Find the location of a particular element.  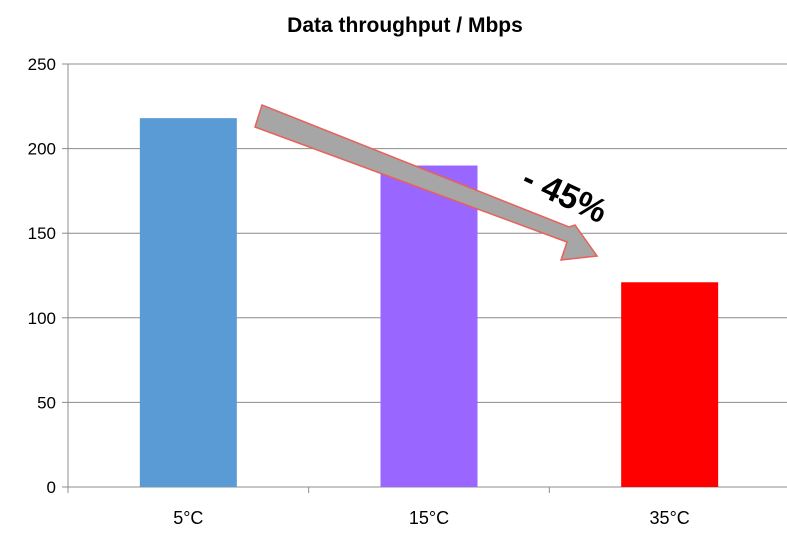

x-tick-label: 15°C is located at coordinates (429, 518).